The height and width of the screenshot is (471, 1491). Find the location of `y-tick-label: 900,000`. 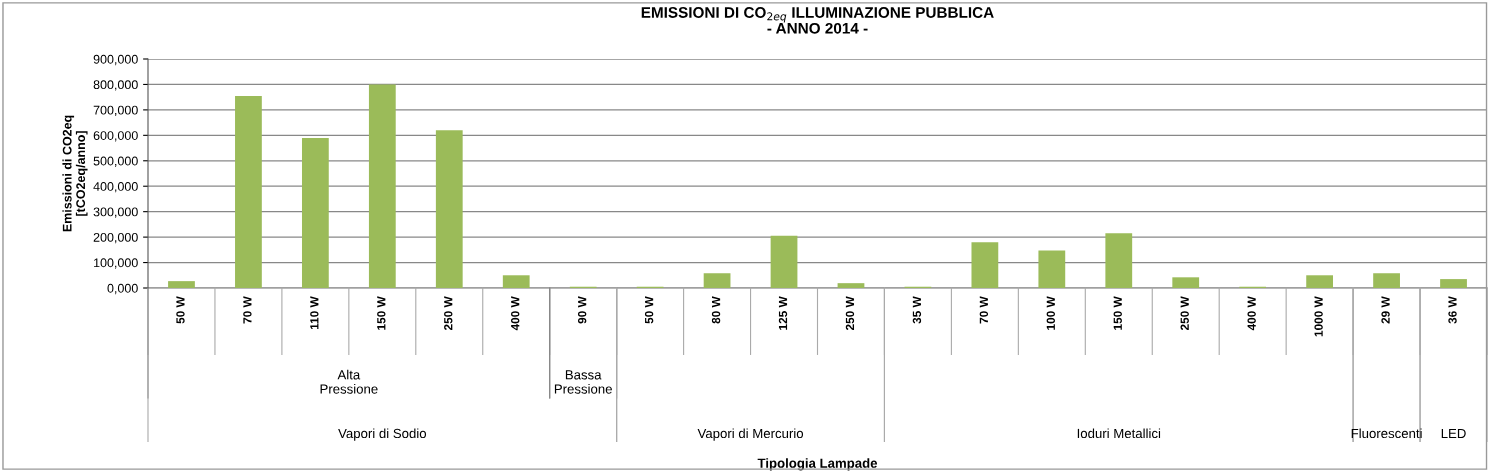

y-tick-label: 900,000 is located at coordinates (115, 60).